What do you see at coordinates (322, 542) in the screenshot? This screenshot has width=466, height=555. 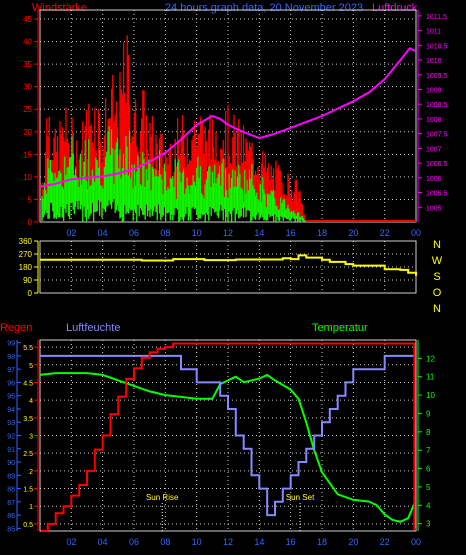 I see `rain-x-tick-label: 18` at bounding box center [322, 542].